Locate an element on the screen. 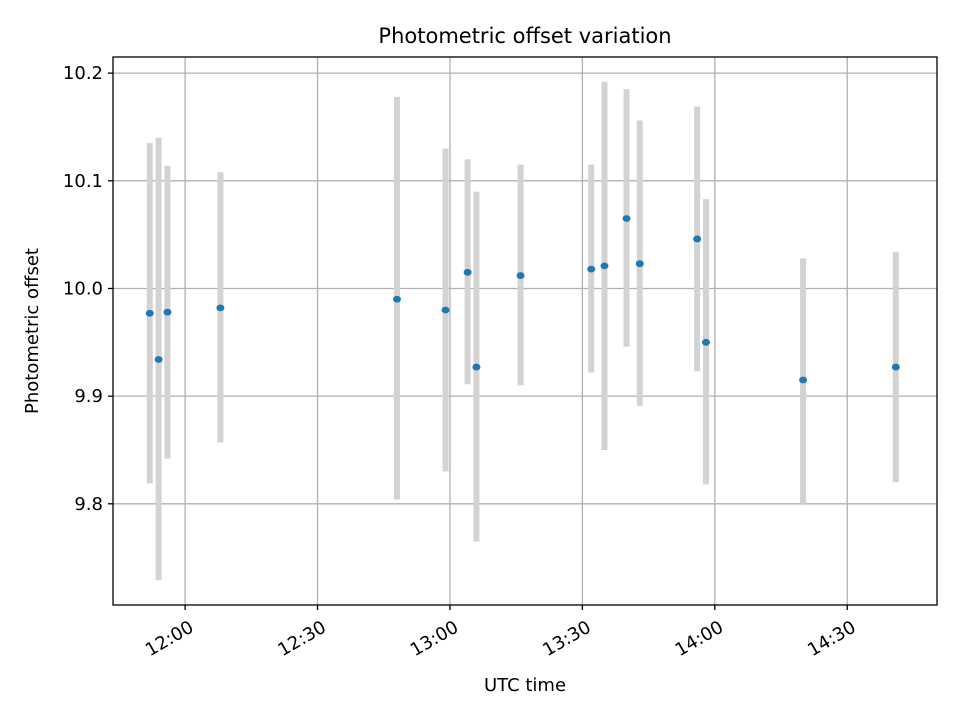  y-tick-label: 9.8 is located at coordinates (88, 504).